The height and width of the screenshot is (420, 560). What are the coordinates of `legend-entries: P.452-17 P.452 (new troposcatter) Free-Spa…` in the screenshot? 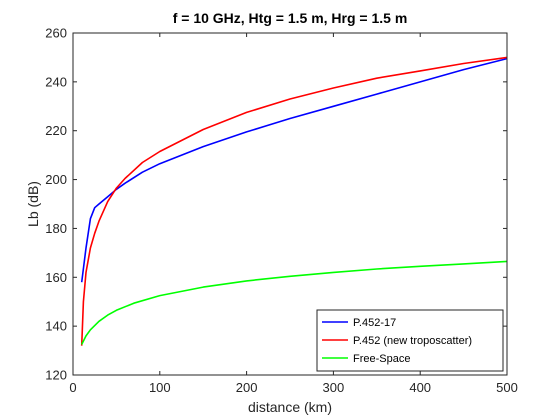 It's located at (397, 341).